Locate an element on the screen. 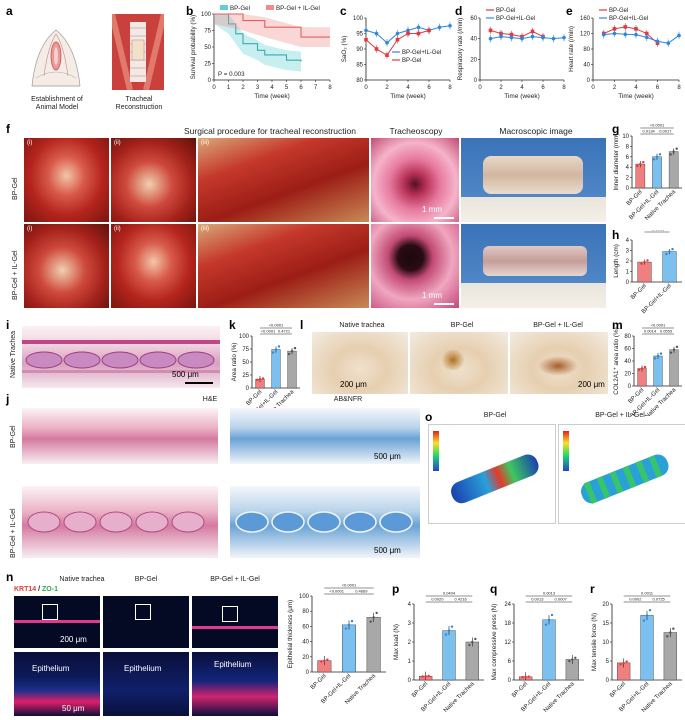 The image size is (685, 720). panel-letter-n: n is located at coordinates (10, 577).